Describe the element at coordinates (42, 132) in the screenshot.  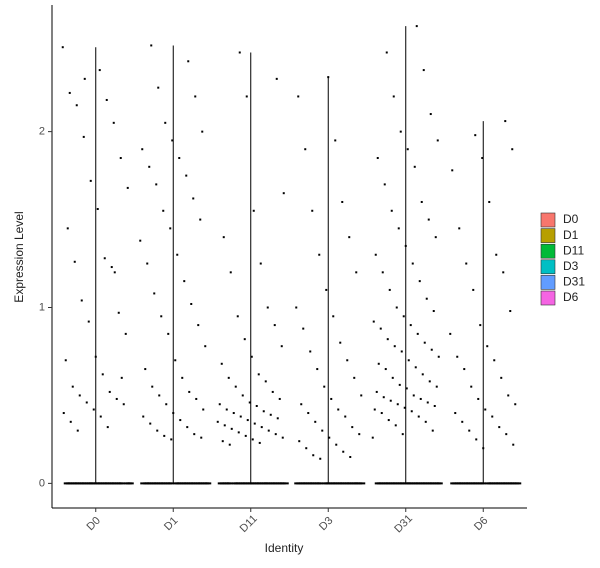
I see `y-tick-label: 2` at that location.